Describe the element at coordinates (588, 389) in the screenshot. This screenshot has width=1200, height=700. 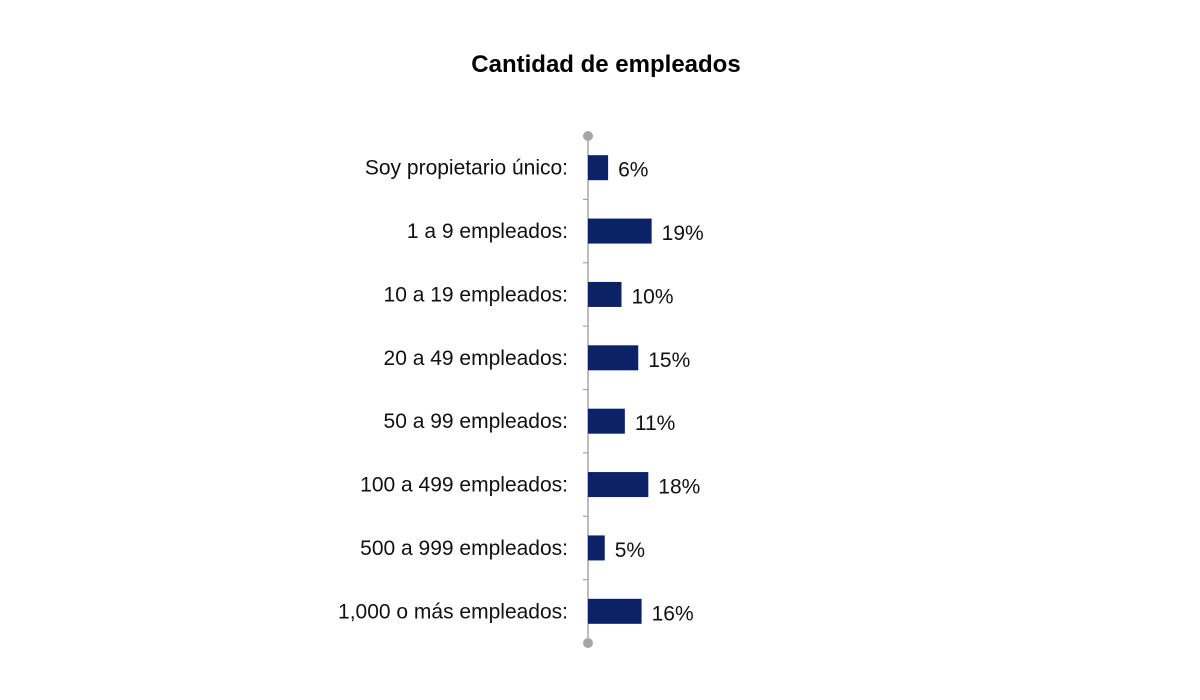
I see `category-axis` at that location.